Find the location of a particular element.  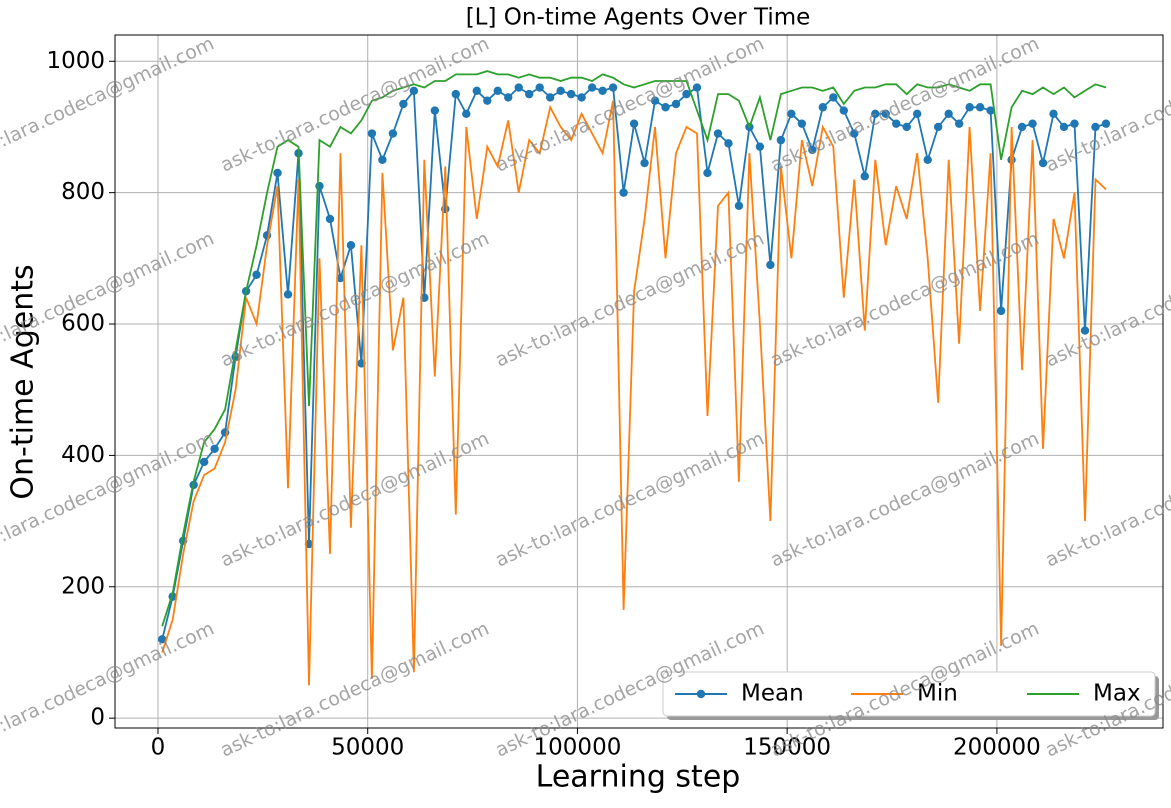

y-tick-label: 1000 is located at coordinates (75, 61).